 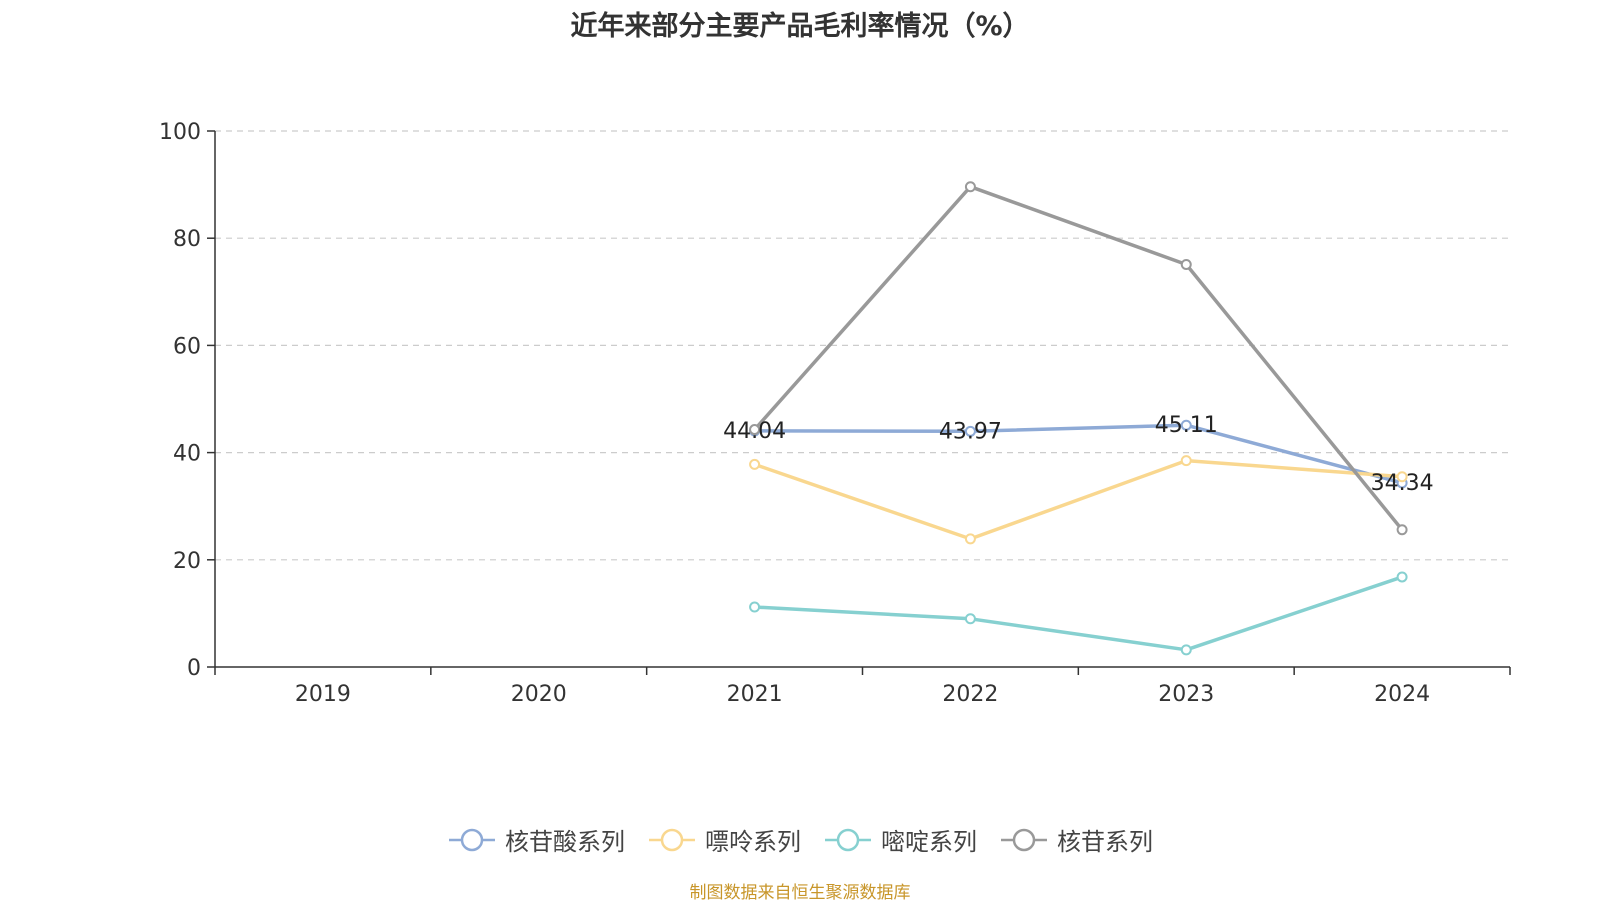 I want to click on y-tick-label: 0, so click(x=194, y=668).